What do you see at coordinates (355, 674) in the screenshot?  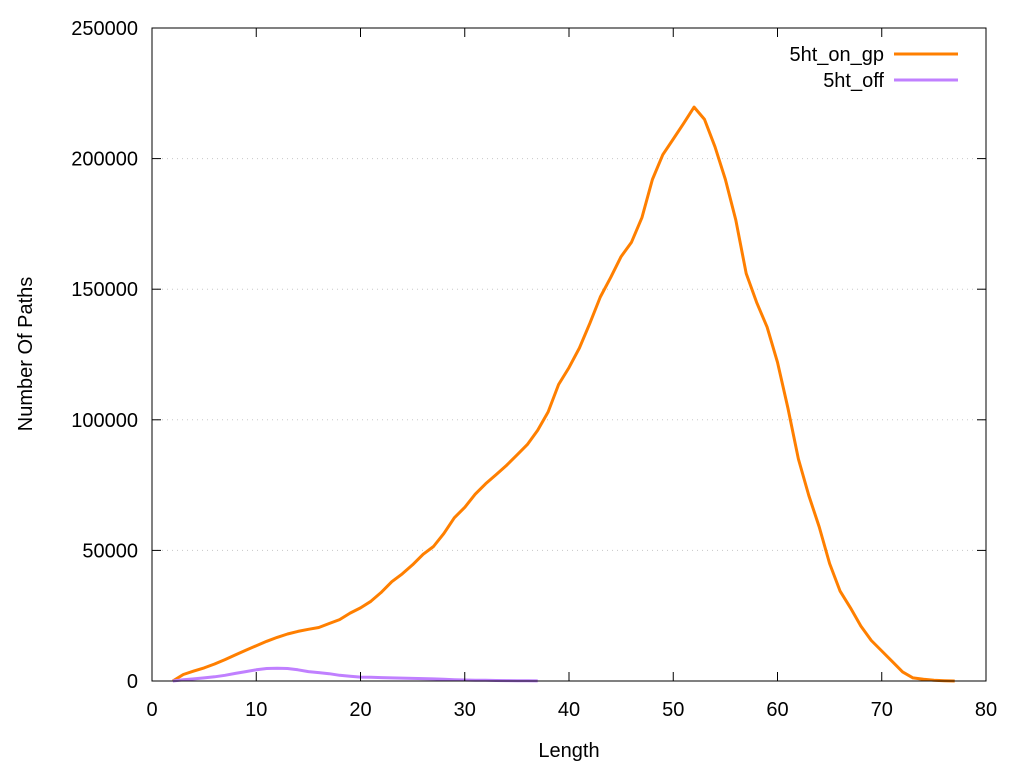 I see `series-line-5ht-off` at bounding box center [355, 674].